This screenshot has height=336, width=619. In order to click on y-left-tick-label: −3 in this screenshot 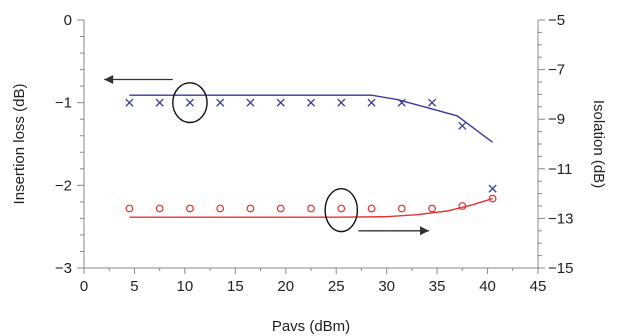, I will do `click(63, 268)`.